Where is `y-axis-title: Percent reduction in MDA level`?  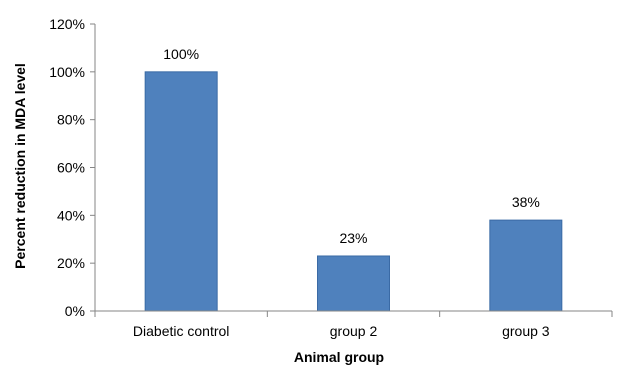
y-axis-title: Percent reduction in MDA level is located at coordinates (20, 166).